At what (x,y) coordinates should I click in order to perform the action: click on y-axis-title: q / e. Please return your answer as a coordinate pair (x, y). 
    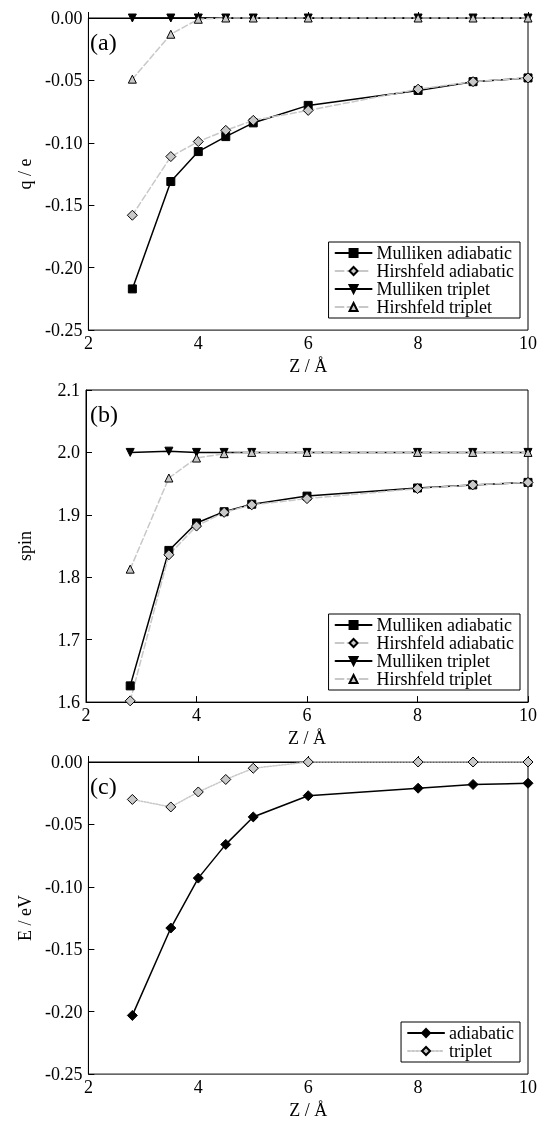
    Looking at the image, I should click on (25, 174).